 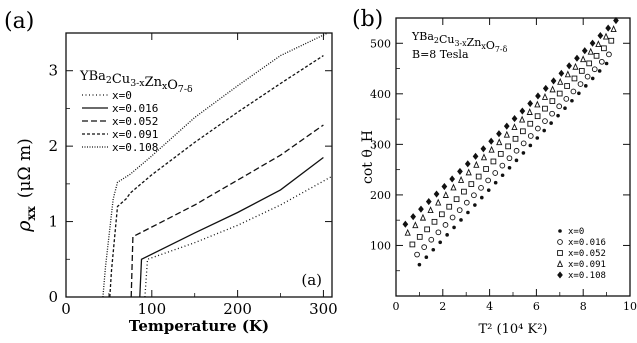 What do you see at coordinates (447, 39) in the screenshot?
I see `chart-title-b-part: Cu` at bounding box center [447, 39].